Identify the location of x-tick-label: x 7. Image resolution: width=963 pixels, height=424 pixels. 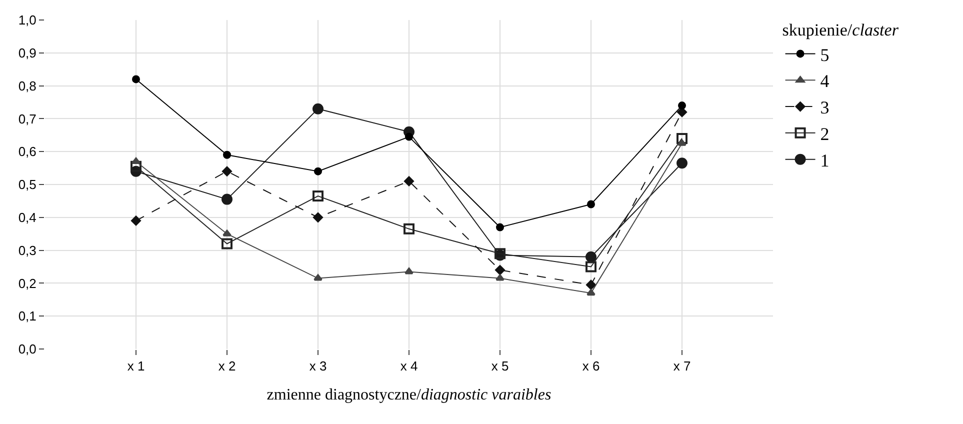
(682, 366).